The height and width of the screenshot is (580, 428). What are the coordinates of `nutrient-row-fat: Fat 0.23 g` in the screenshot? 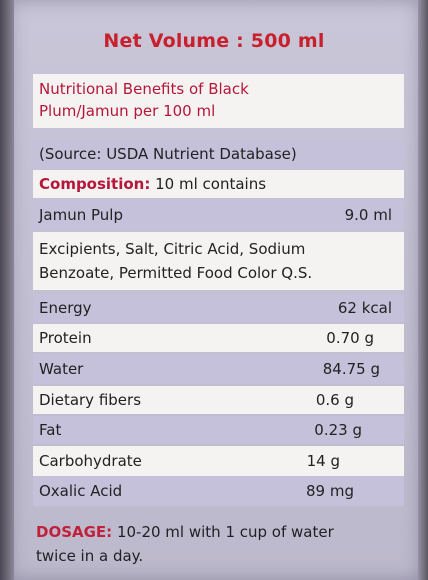 It's located at (218, 430).